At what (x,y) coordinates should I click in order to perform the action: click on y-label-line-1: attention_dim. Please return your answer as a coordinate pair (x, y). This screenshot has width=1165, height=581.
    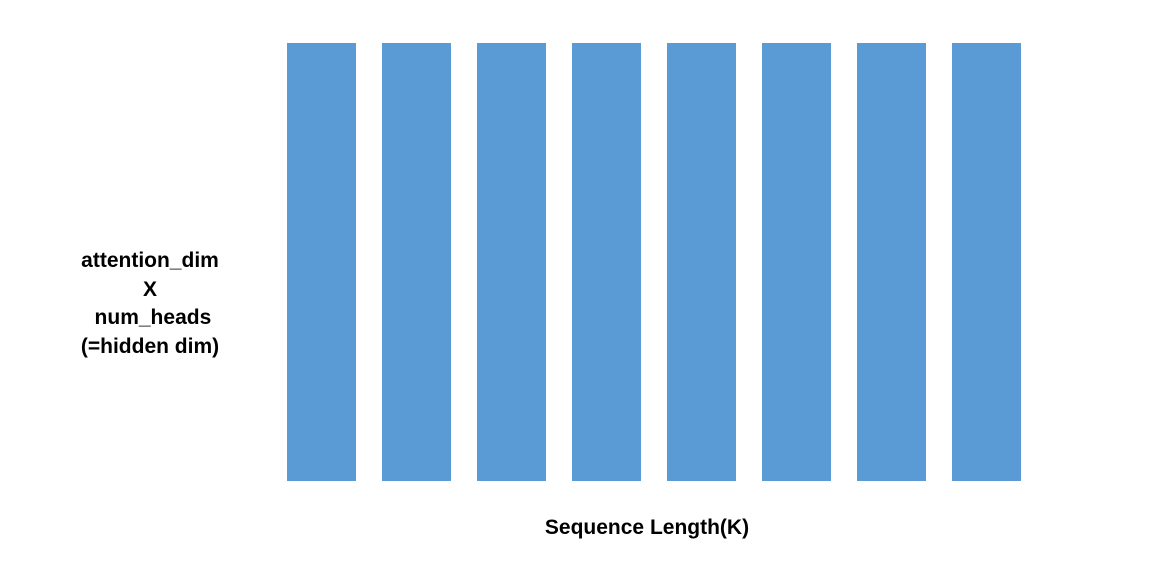
    Looking at the image, I should click on (150, 260).